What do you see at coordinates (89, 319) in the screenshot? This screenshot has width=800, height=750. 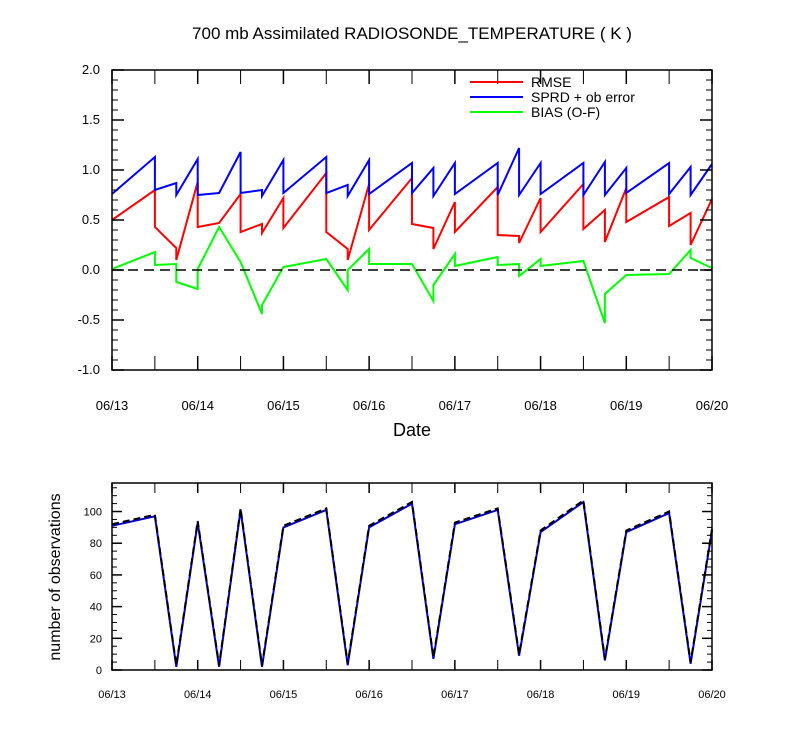 I see `y-tick-label: -0.5` at bounding box center [89, 319].